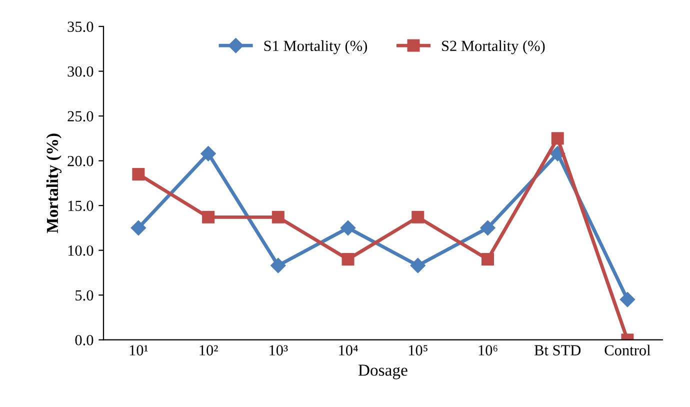 The height and width of the screenshot is (407, 690). Describe the element at coordinates (139, 350) in the screenshot. I see `x-tick-label: 10¹` at that location.